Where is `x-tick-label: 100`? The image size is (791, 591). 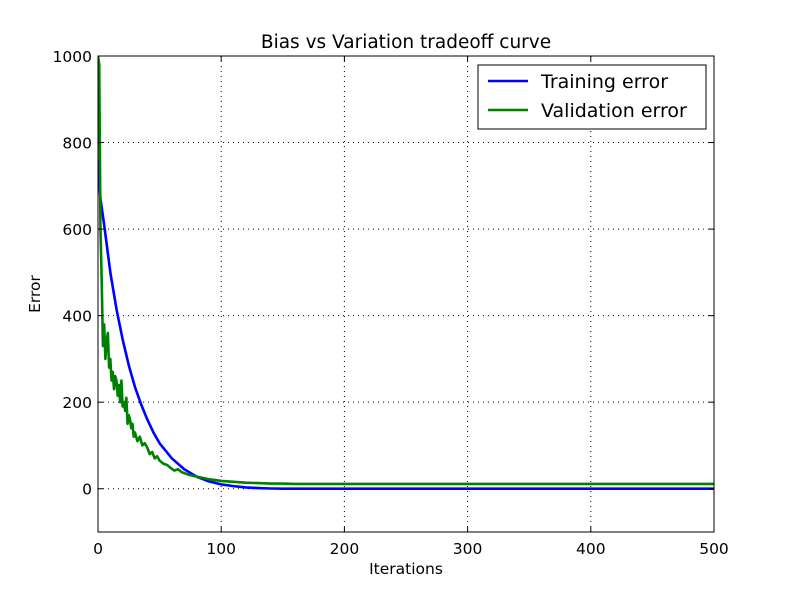 x-tick-label: 100 is located at coordinates (221, 549).